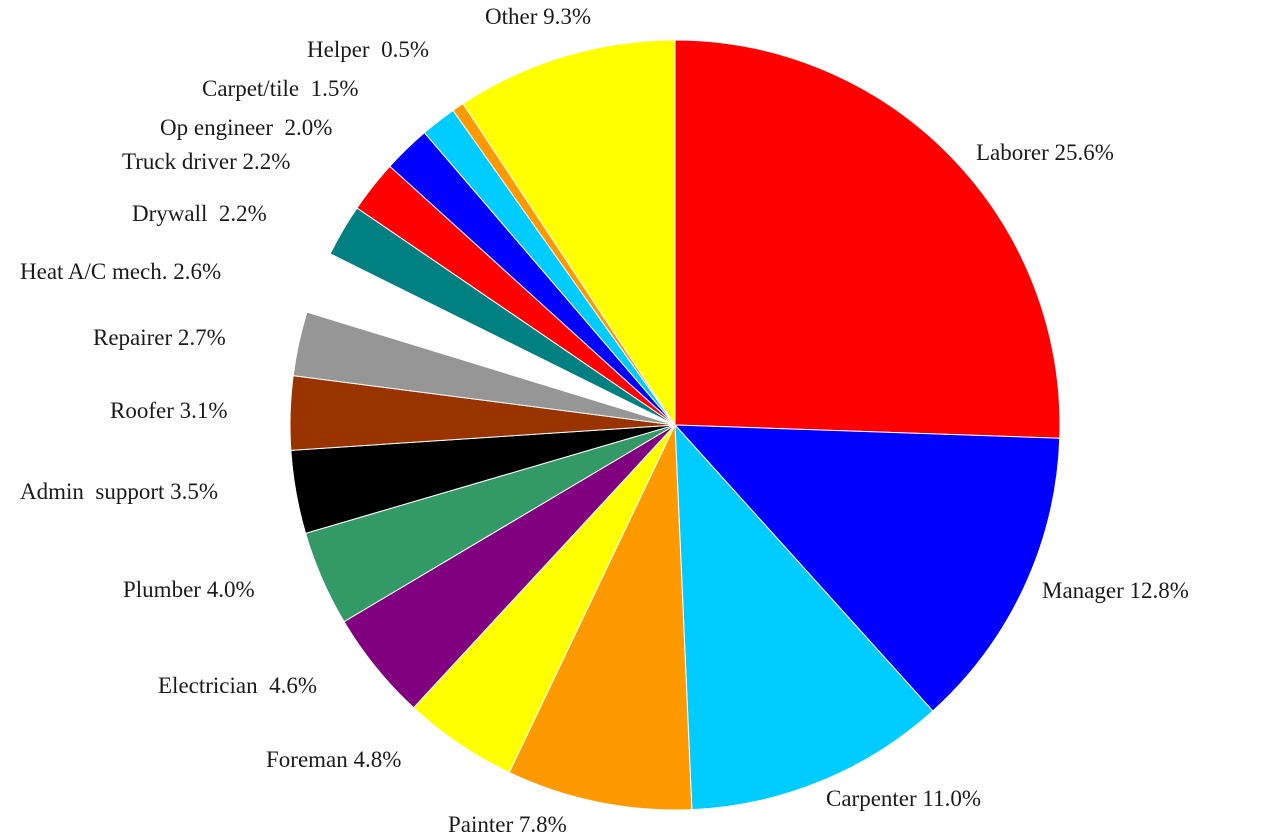 The height and width of the screenshot is (836, 1261). Describe the element at coordinates (119, 491) in the screenshot. I see `slice-label: Admin support 3.5%` at that location.